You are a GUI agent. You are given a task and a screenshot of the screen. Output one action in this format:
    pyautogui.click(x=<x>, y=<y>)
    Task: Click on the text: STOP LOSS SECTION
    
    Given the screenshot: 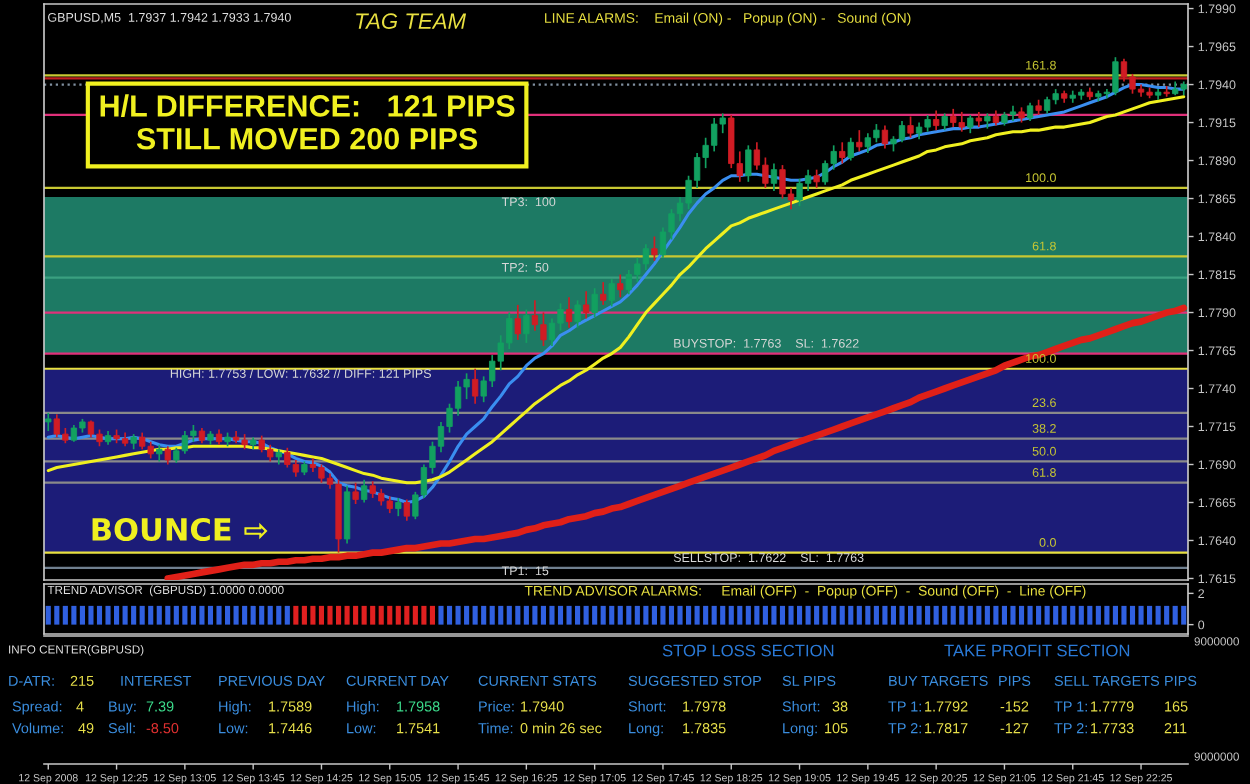 What is the action you would take?
    pyautogui.click(x=748, y=650)
    